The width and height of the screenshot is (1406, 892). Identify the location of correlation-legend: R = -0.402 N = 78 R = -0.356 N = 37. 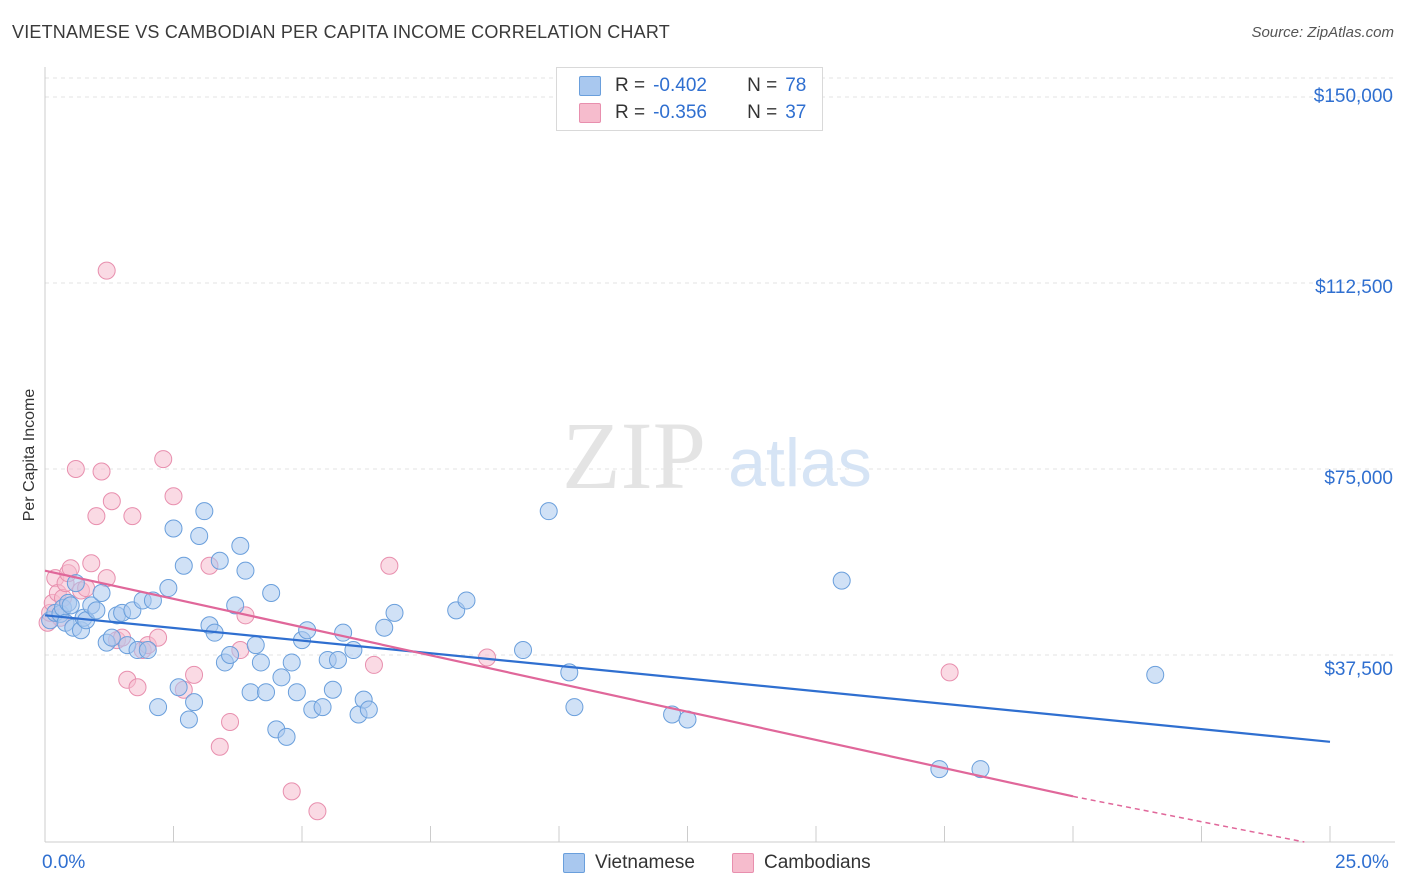
(689, 99).